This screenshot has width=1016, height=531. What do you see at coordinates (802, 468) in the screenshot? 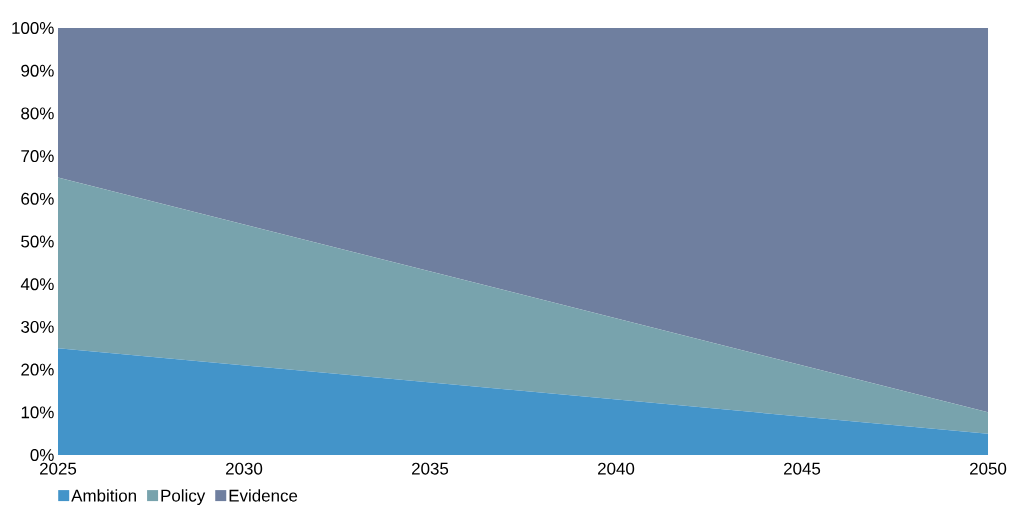
I see `x-tick-label: 2045` at bounding box center [802, 468].